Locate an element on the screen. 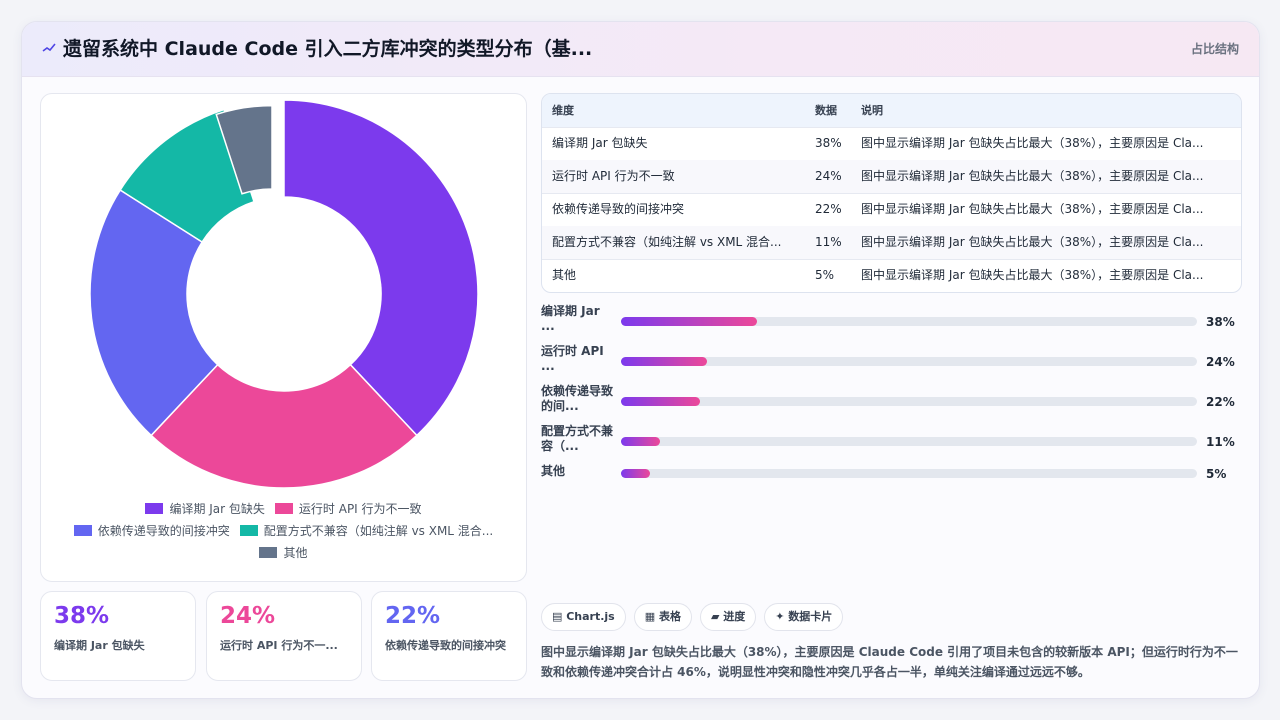 The image size is (1280, 720). legend-label: 编译期 Jar 包缺失 is located at coordinates (217, 508).